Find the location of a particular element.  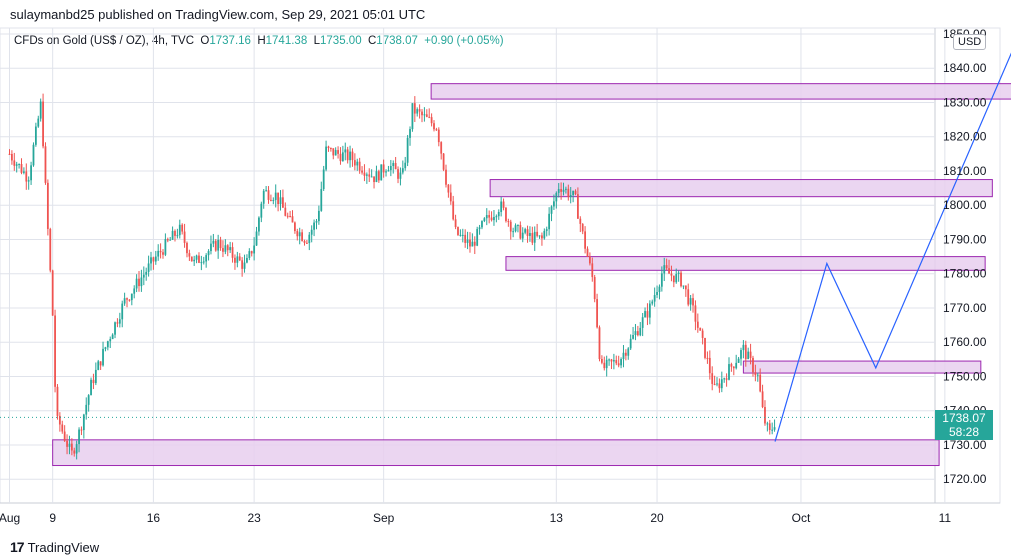

footer-brand: TradingView is located at coordinates (63, 547).